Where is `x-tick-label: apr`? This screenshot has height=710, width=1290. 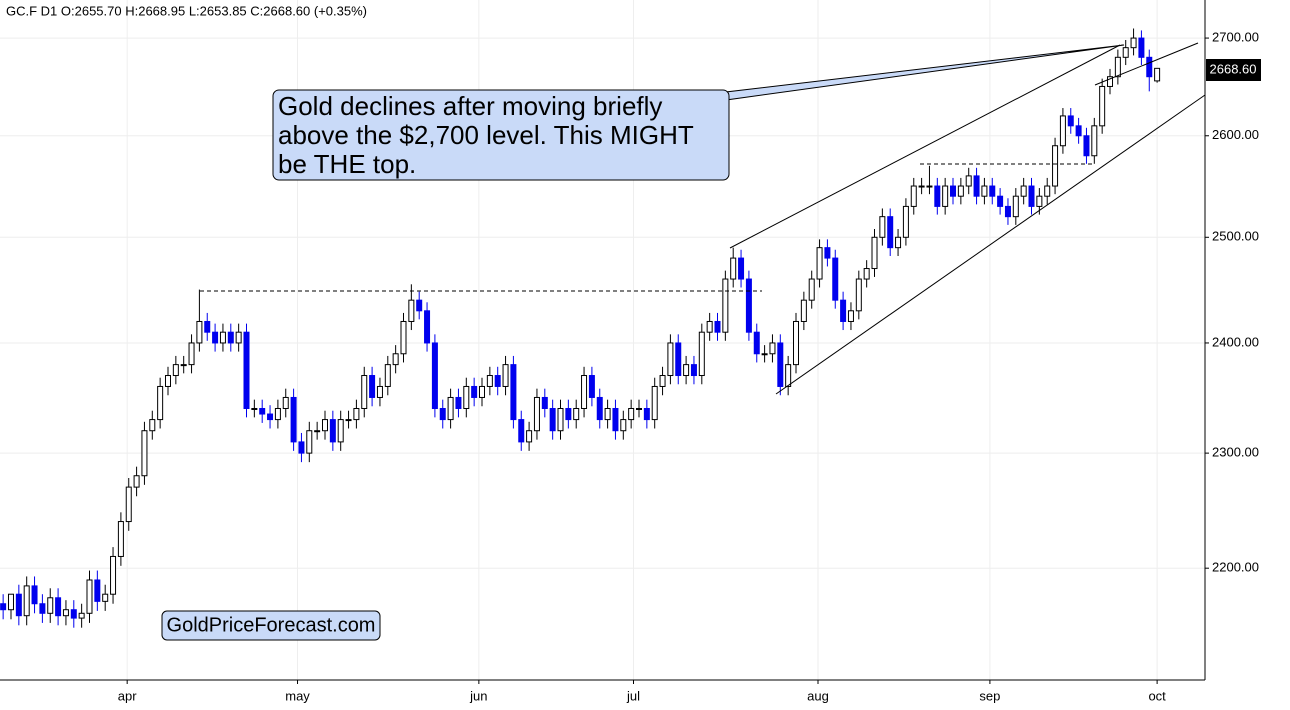
x-tick-label: apr is located at coordinates (127, 695).